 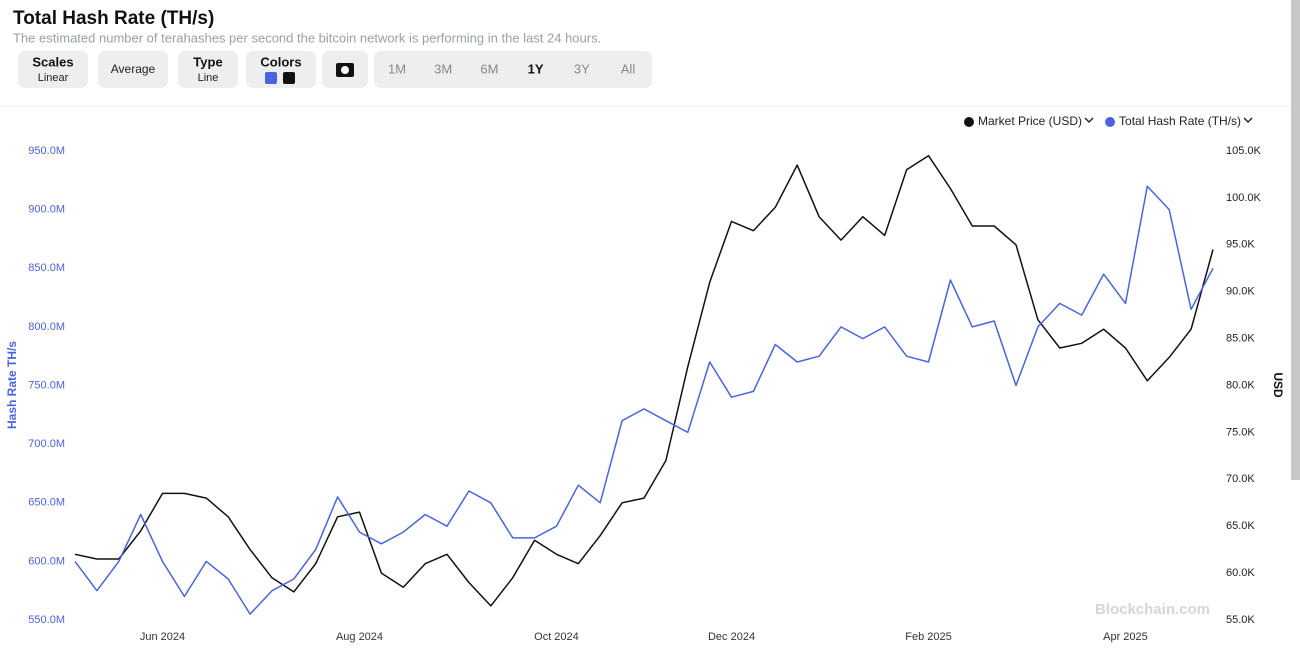 I want to click on page-title: Total Hash Rate (TH/s), so click(x=113, y=18).